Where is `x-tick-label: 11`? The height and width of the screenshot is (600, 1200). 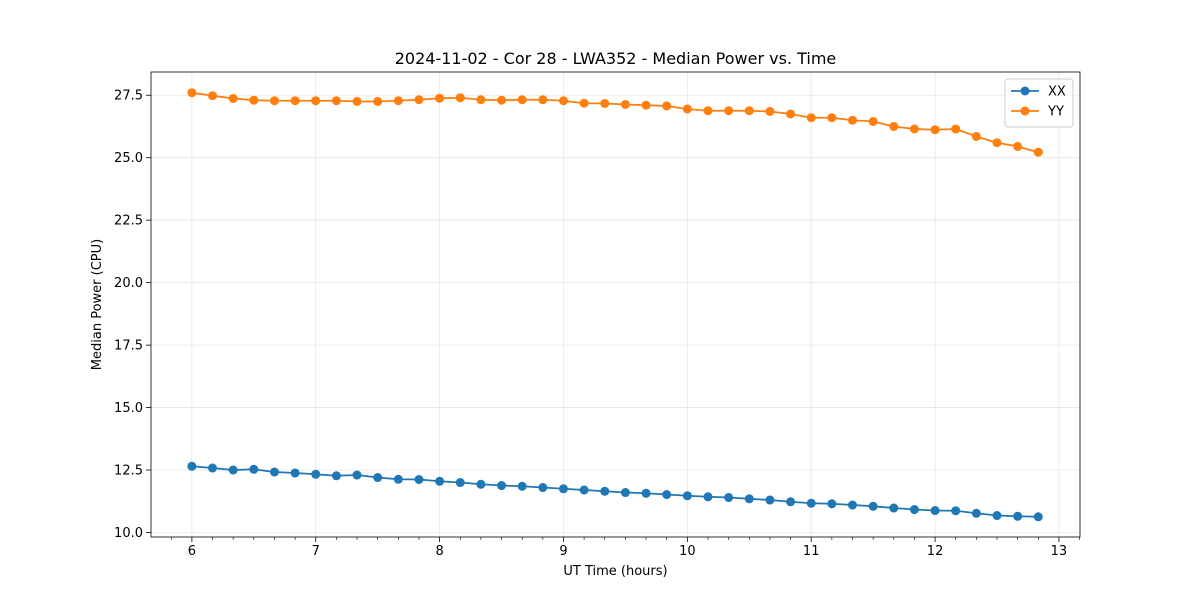 x-tick-label: 11 is located at coordinates (811, 551).